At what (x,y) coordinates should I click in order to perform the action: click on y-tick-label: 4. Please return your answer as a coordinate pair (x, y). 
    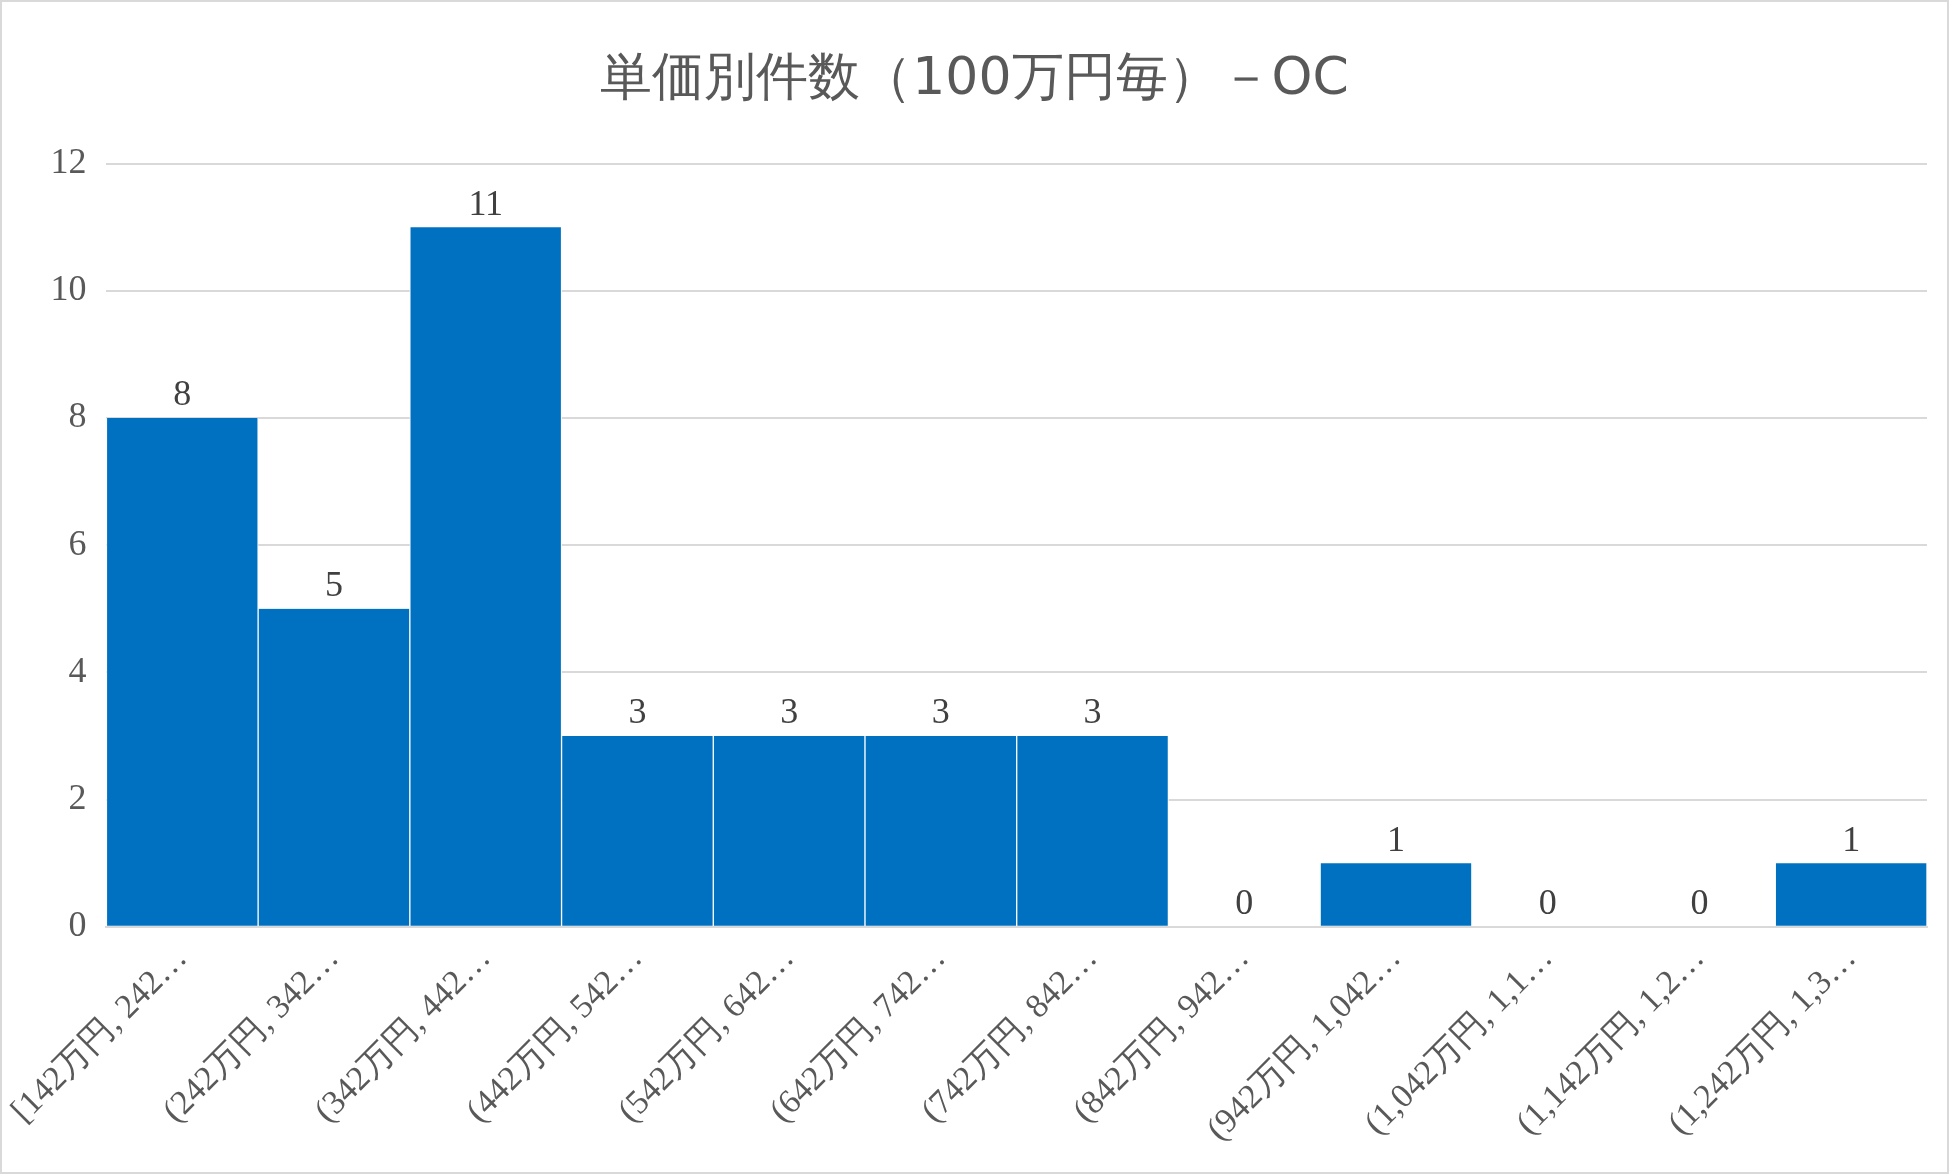
    Looking at the image, I should click on (77, 669).